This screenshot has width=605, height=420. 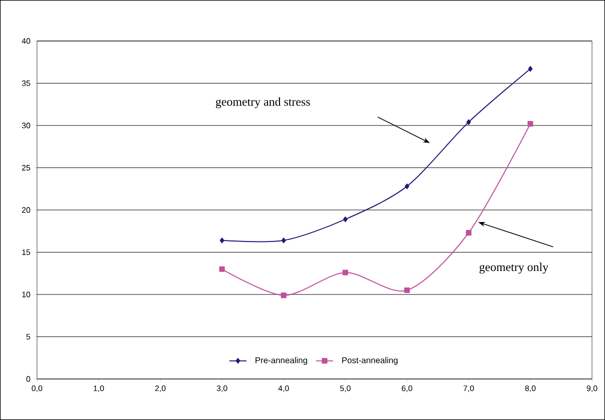 What do you see at coordinates (514, 268) in the screenshot?
I see `annotation: geometry only` at bounding box center [514, 268].